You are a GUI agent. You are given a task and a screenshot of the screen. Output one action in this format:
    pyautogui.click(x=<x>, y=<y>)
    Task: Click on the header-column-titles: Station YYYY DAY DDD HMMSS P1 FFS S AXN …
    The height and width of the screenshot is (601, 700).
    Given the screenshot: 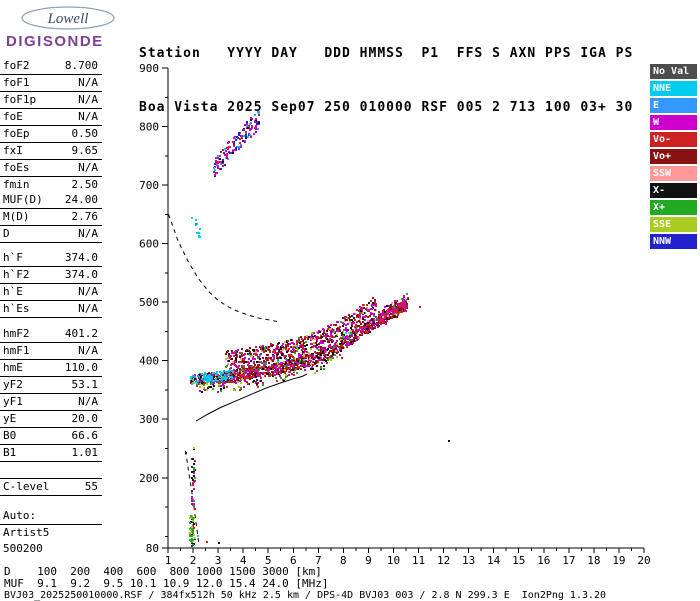 What is the action you would take?
    pyautogui.click(x=386, y=53)
    